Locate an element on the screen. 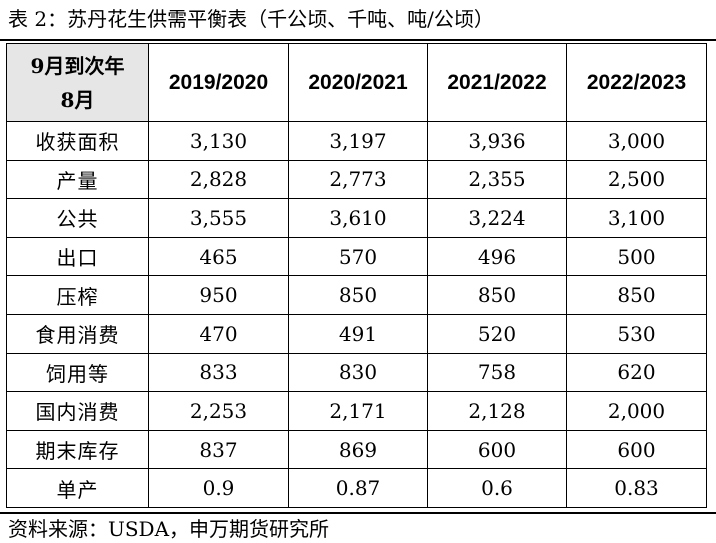 The image size is (716, 543). table-cell: 0.87 is located at coordinates (358, 488).